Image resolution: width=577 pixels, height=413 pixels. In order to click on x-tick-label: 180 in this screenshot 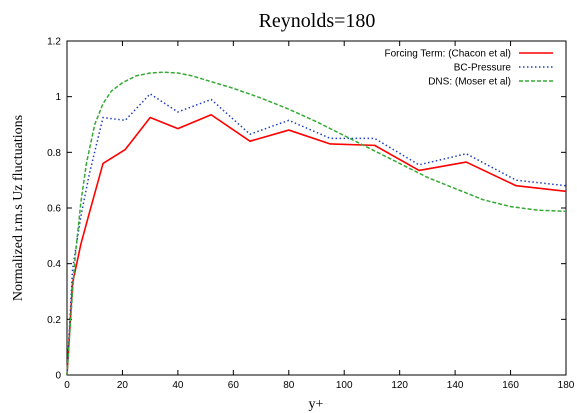, I will do `click(566, 385)`.